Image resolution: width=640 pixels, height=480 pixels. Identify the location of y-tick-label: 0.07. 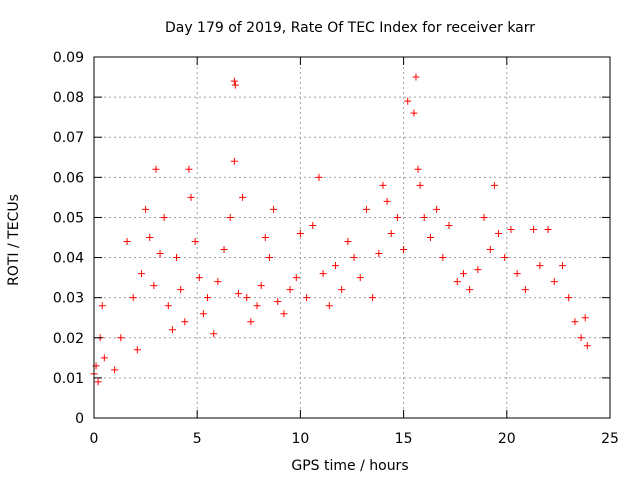
(68, 138).